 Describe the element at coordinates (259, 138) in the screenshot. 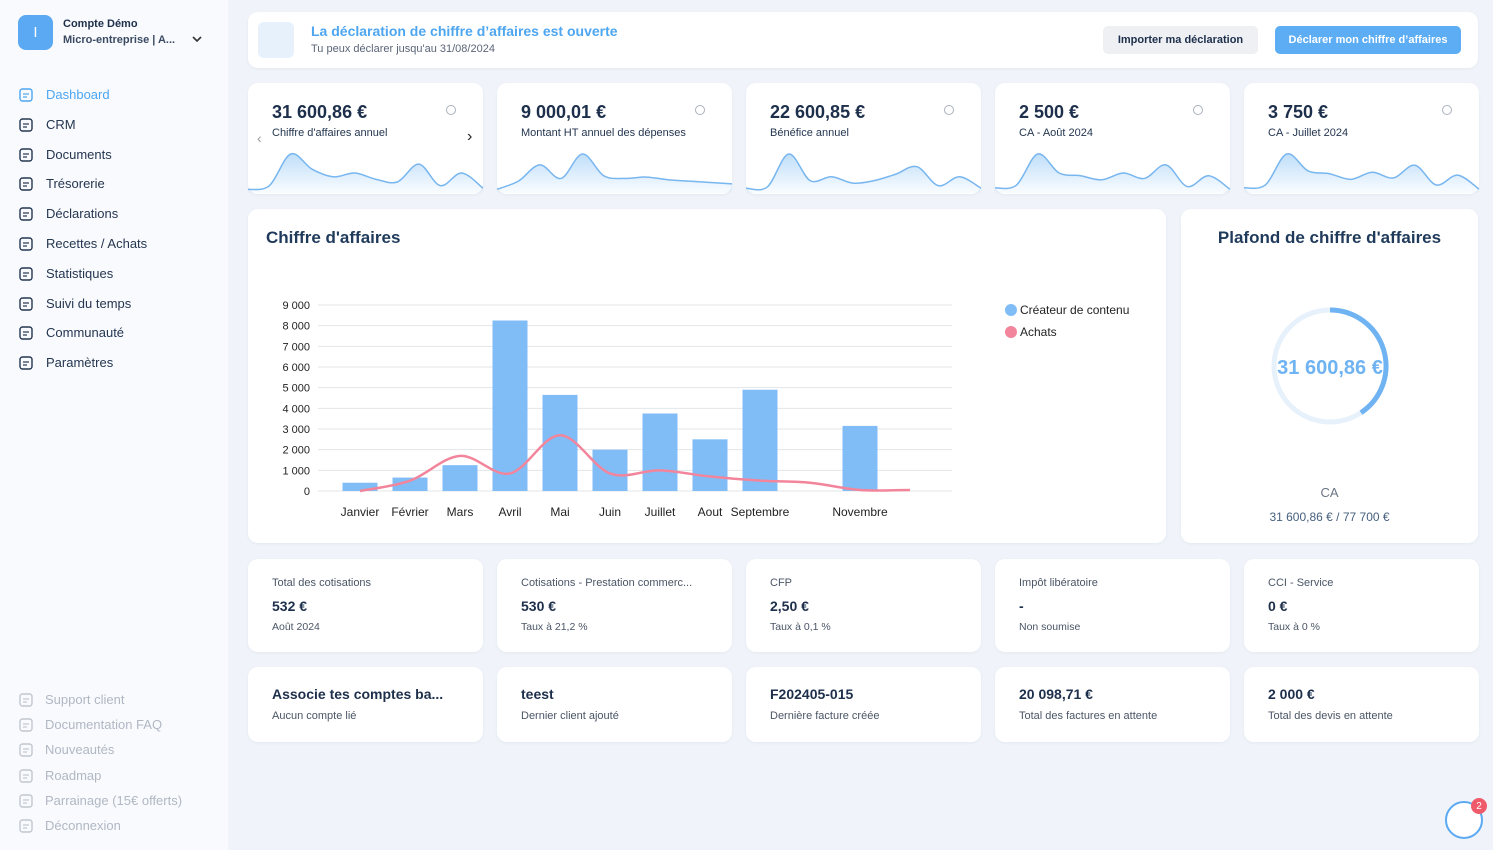

I see `prev-arrow: ‹` at that location.